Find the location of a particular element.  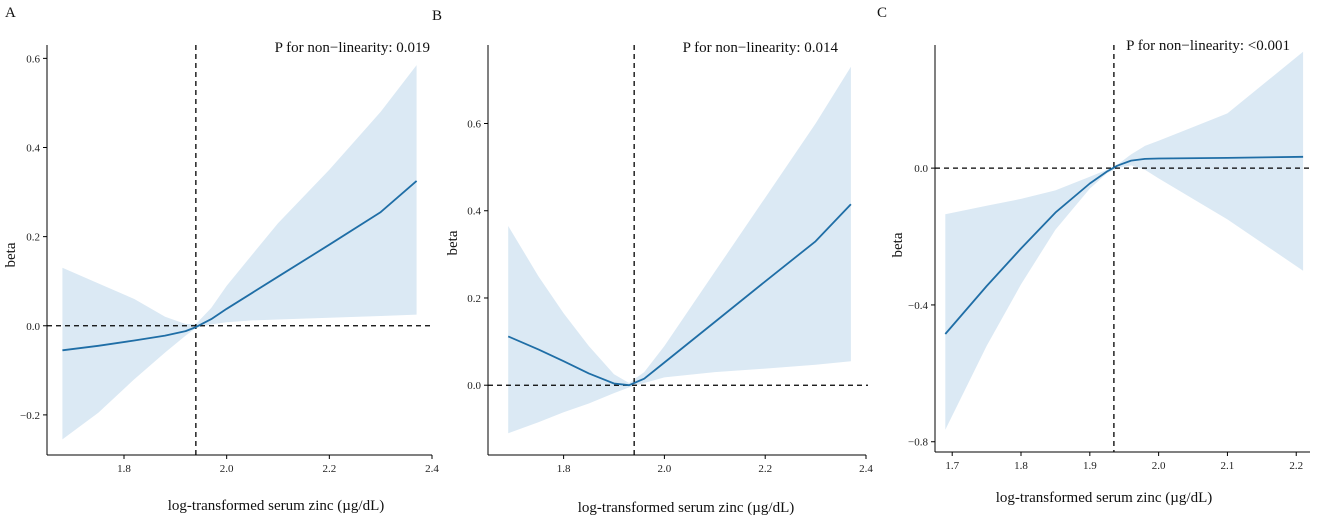

x-tick-label: 1.9 is located at coordinates (1090, 466).